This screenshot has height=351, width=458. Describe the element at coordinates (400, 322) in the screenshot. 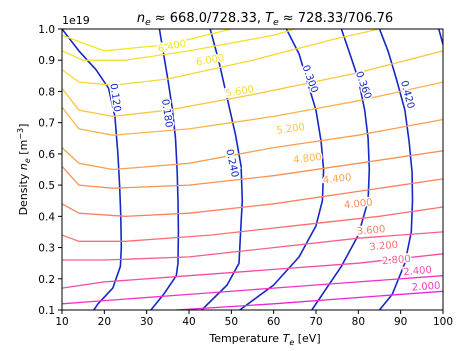

I see `x-tick-label: 90` at that location.